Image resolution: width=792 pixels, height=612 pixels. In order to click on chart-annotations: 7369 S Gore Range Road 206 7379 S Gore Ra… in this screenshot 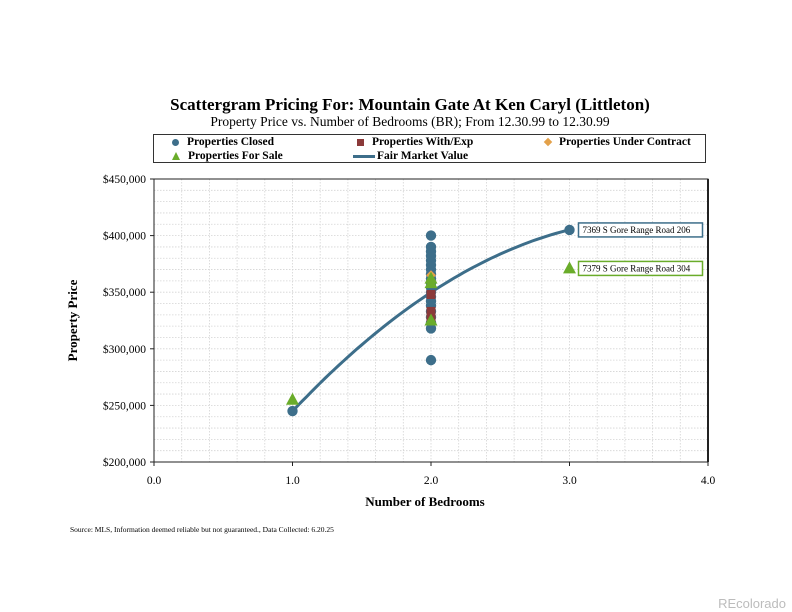, I will do `click(640, 249)`.